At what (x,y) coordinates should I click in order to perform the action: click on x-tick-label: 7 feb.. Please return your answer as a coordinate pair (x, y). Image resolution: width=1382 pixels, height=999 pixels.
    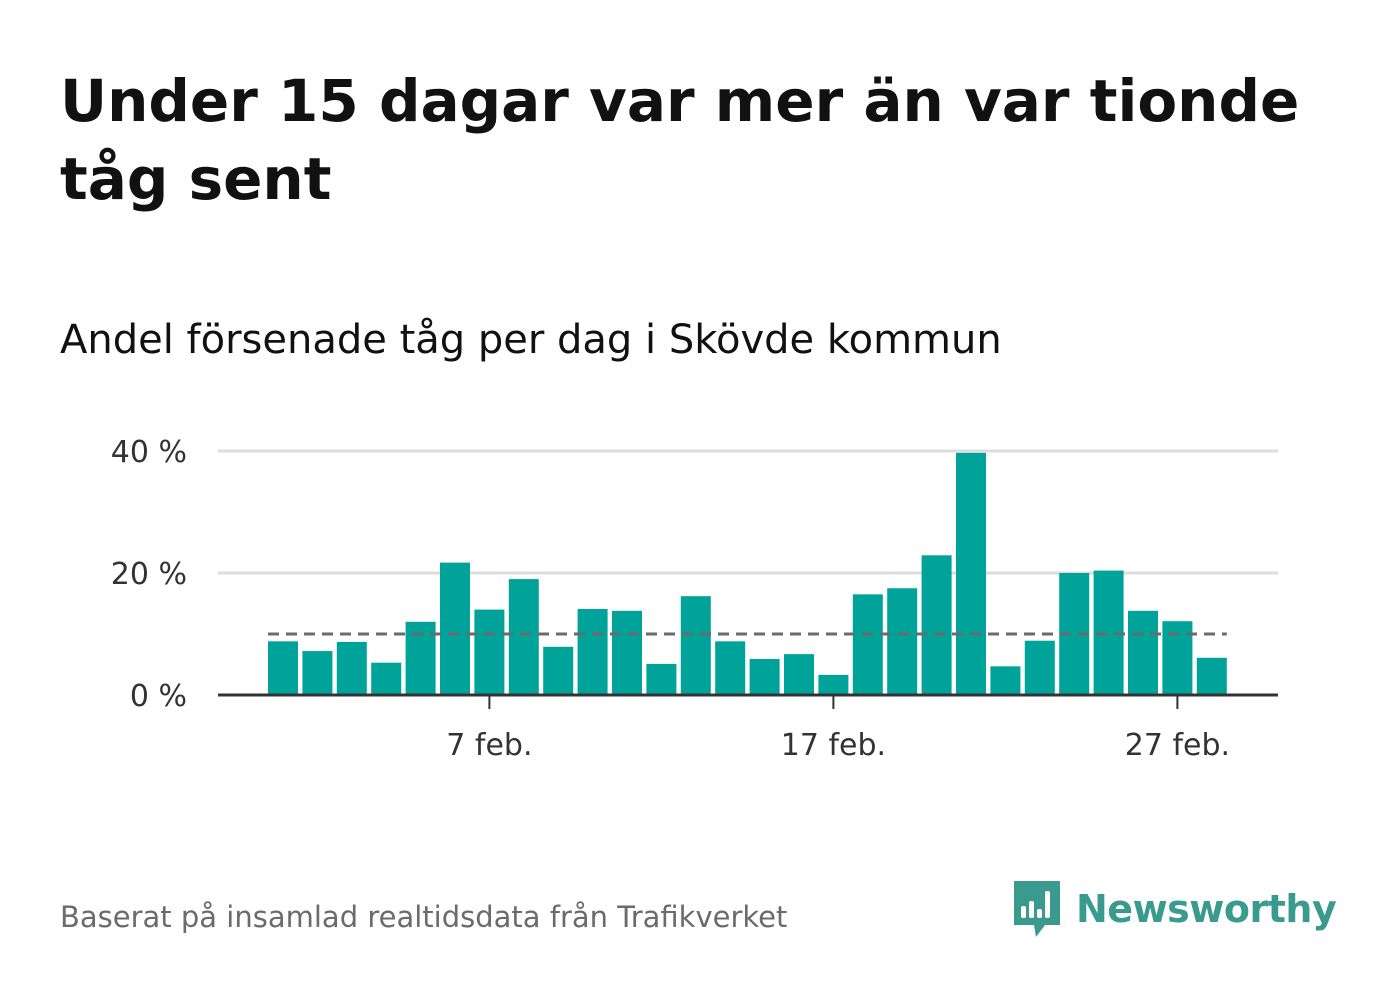
    Looking at the image, I should click on (489, 745).